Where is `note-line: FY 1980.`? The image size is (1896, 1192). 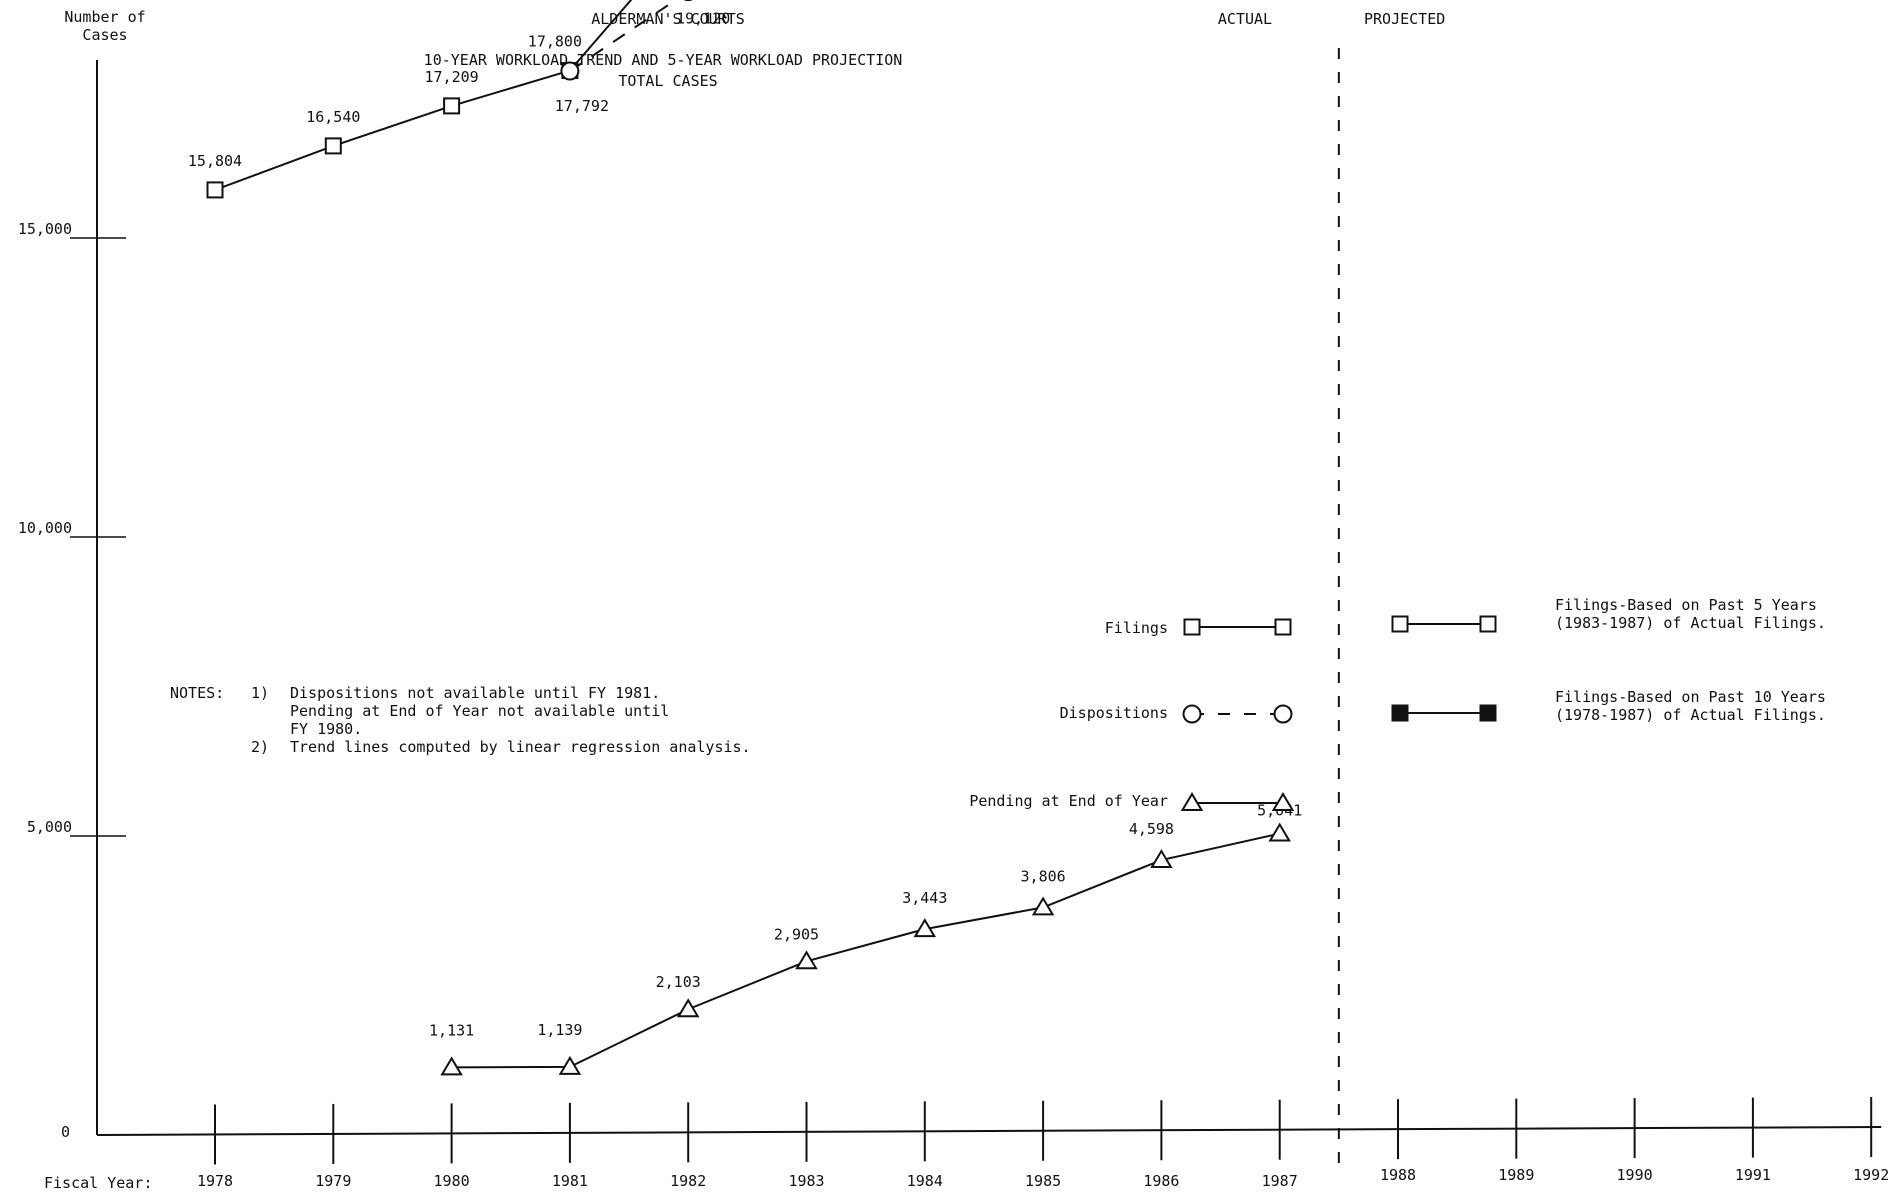 note-line: FY 1980. is located at coordinates (326, 729).